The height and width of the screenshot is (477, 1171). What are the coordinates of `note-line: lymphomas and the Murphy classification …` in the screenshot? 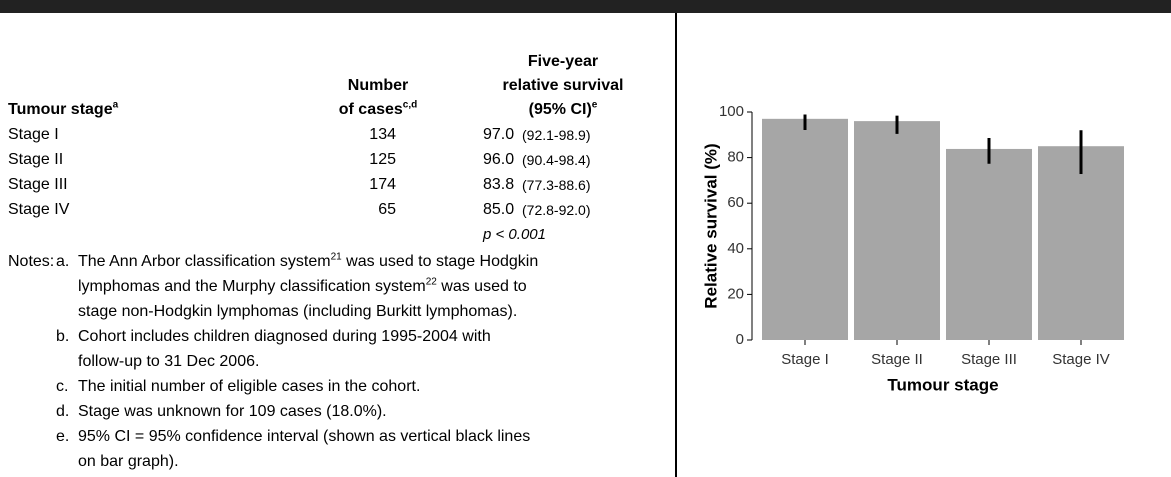 It's located at (302, 287).